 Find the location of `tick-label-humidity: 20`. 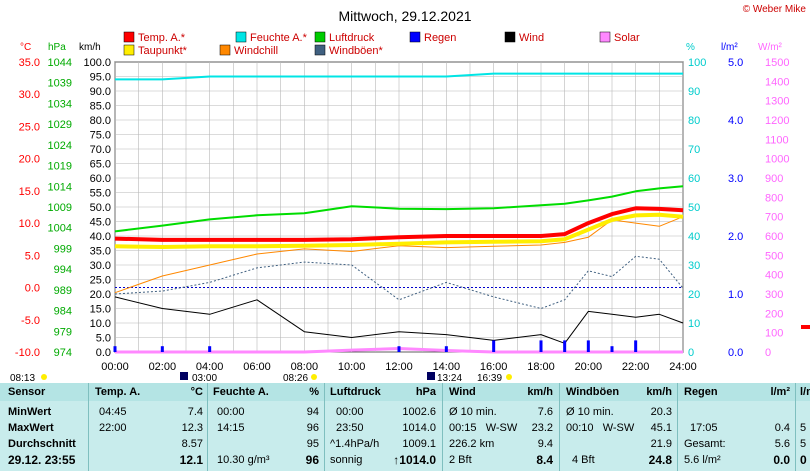

tick-label-humidity: 20 is located at coordinates (694, 295).